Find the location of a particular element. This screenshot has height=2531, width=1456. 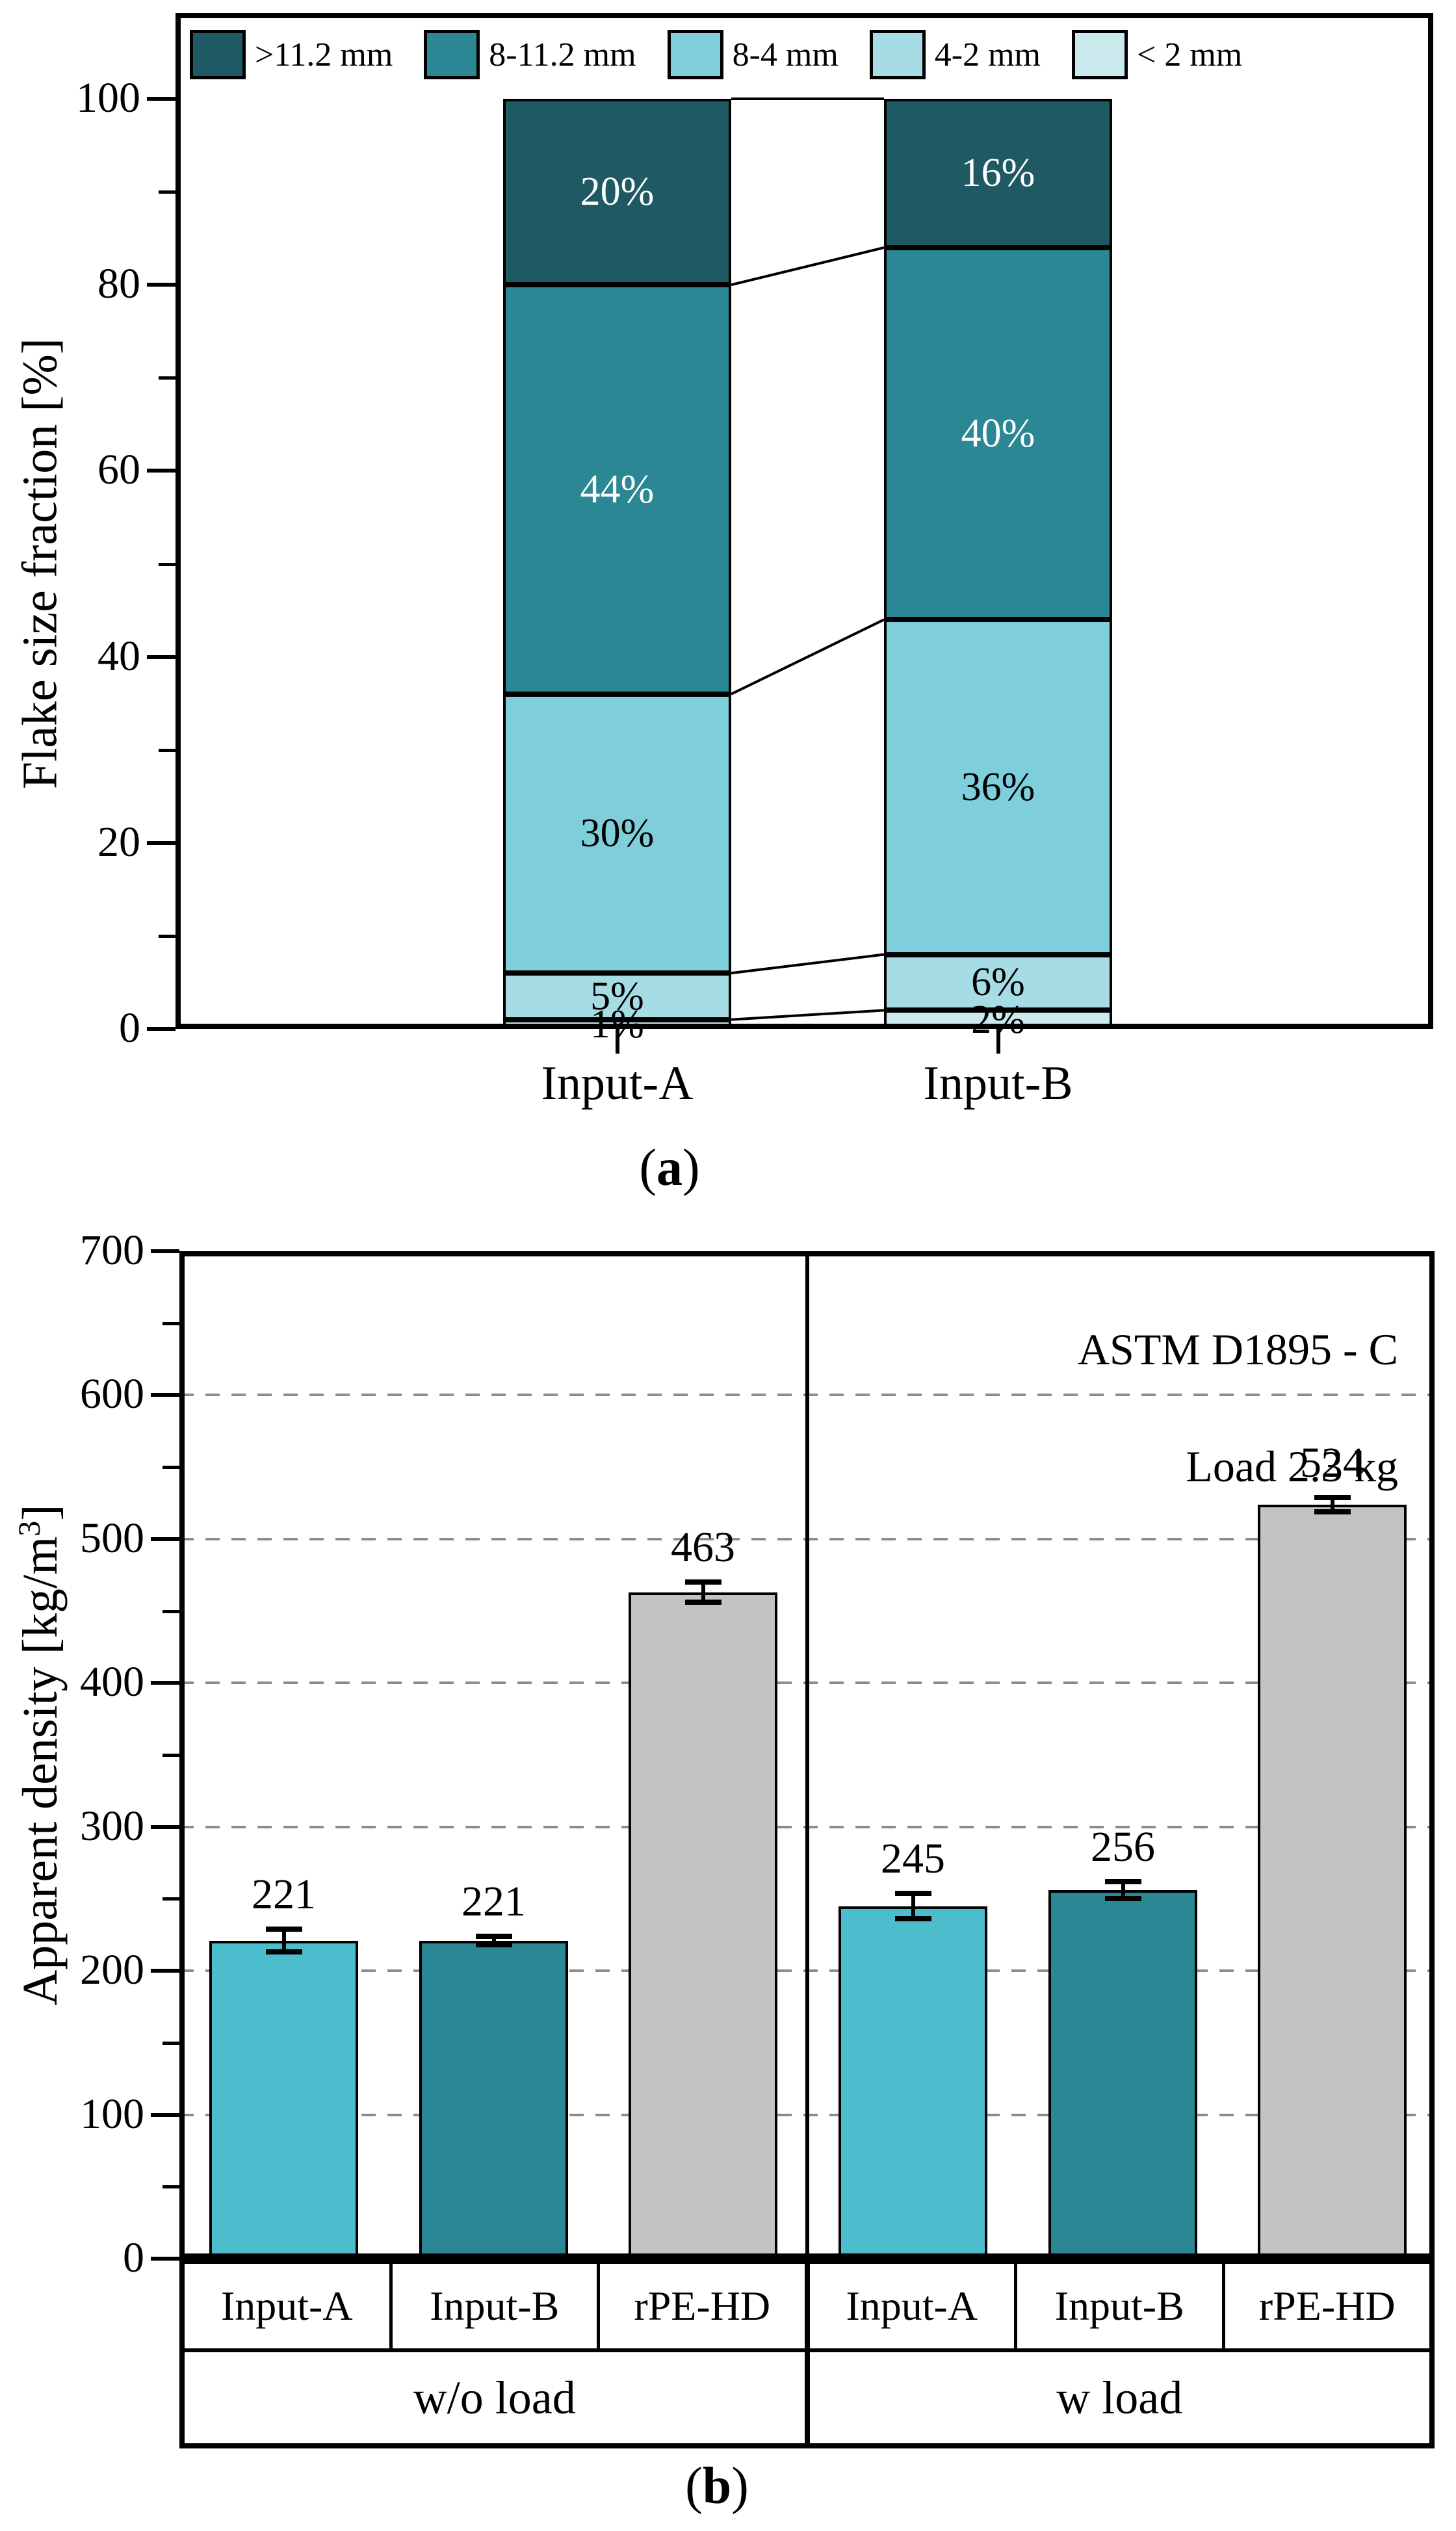

load-condition-row: w/o load w load is located at coordinates (807, 2398).